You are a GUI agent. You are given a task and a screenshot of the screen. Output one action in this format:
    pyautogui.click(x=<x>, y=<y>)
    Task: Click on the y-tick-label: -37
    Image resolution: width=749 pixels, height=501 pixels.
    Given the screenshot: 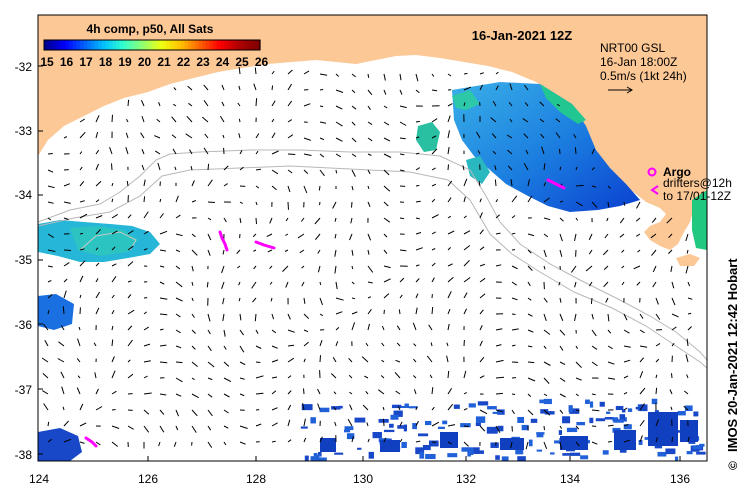 What is the action you would take?
    pyautogui.click(x=24, y=390)
    